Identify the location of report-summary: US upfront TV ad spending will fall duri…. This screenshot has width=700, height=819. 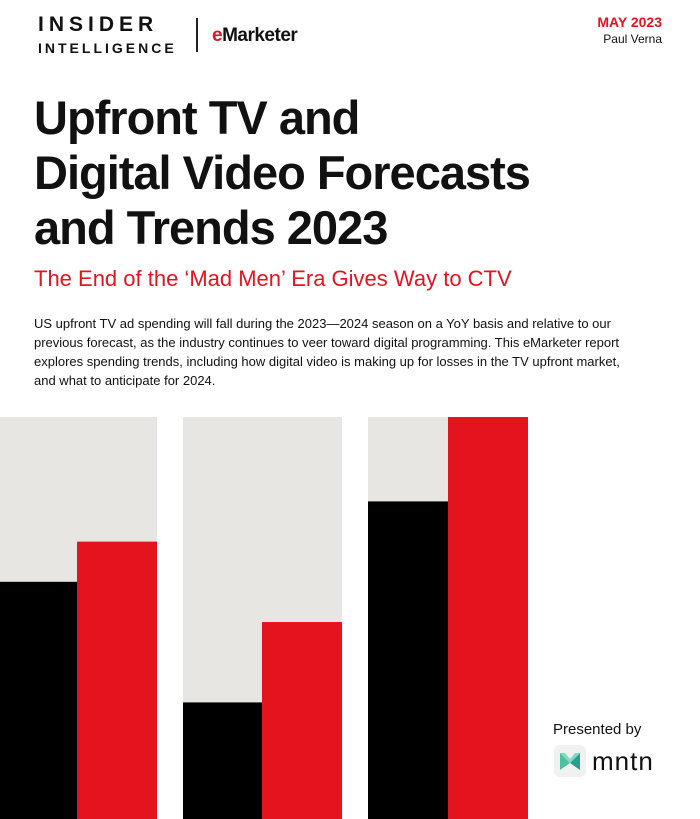
(327, 352).